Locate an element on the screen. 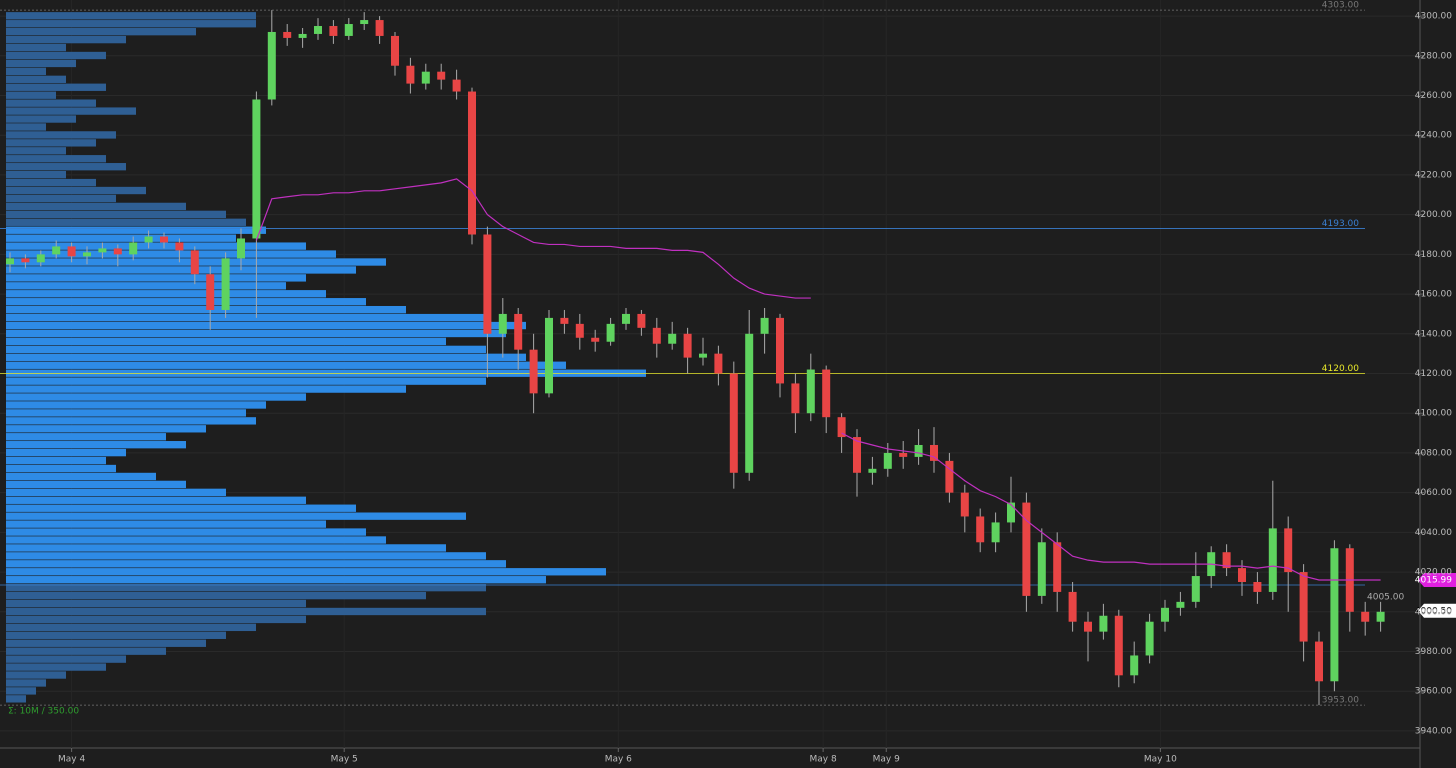  level-label: 4120.00 is located at coordinates (1340, 369).